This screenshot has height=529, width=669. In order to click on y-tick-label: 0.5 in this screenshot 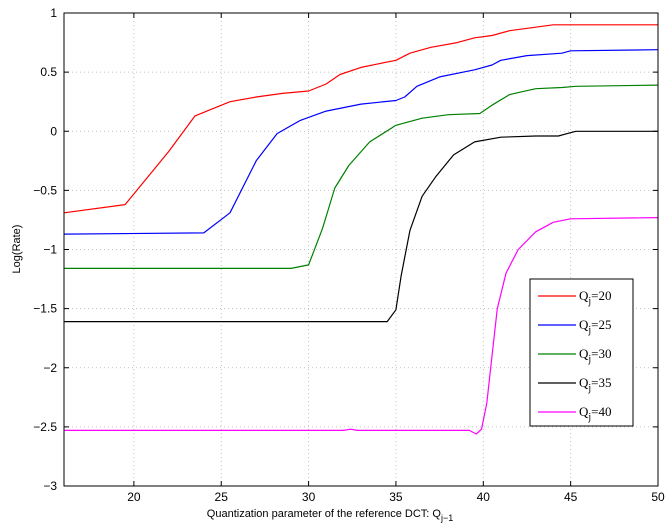, I will do `click(48, 72)`.